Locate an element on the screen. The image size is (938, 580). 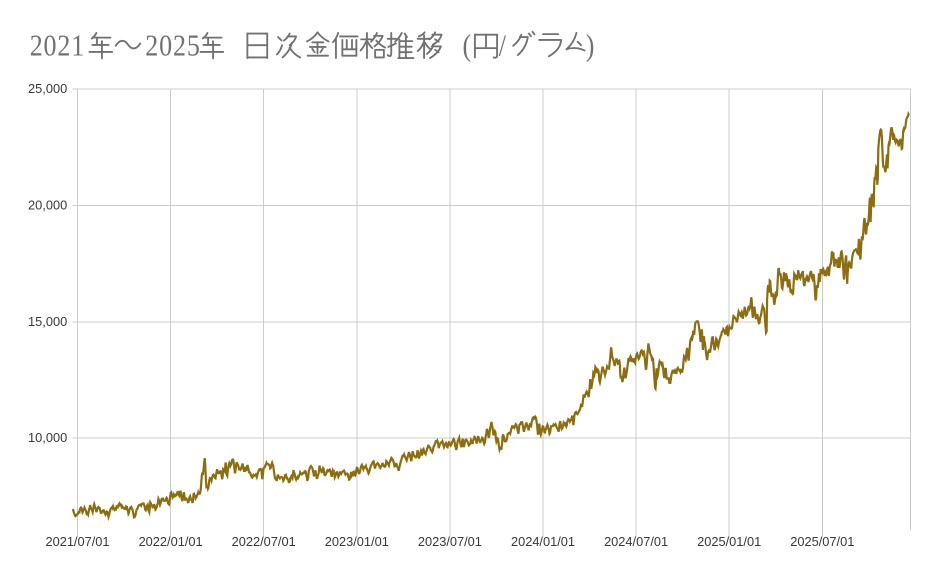
svg-text: 2024/07/01 is located at coordinates (636, 541).